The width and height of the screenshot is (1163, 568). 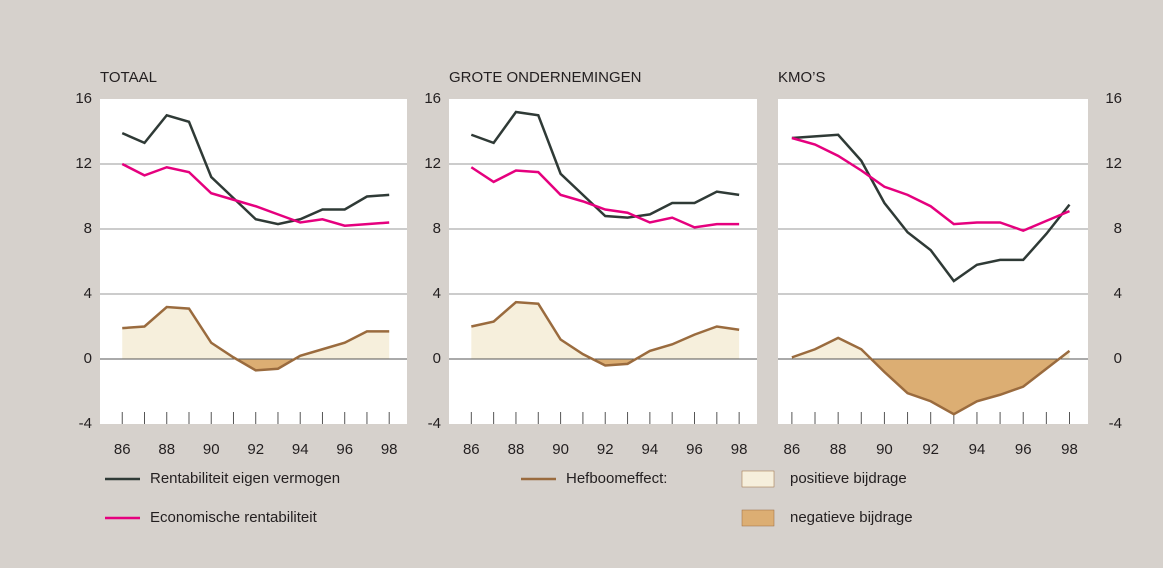 What do you see at coordinates (802, 77) in the screenshot?
I see `panel-title: KMO’S` at bounding box center [802, 77].